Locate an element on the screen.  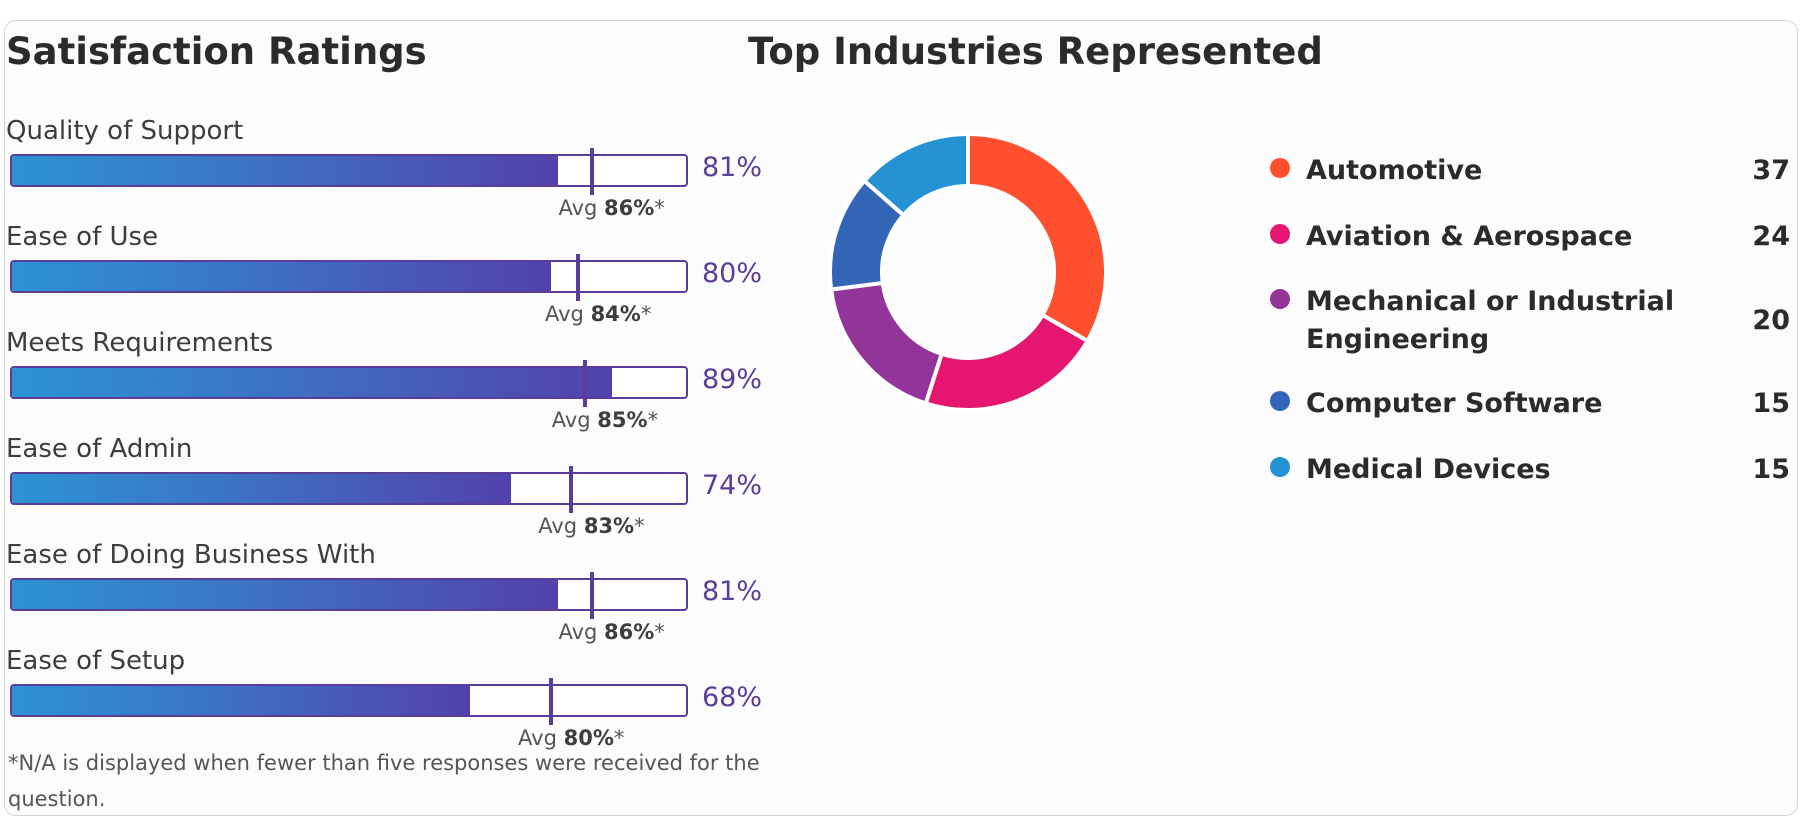
rating-label: Ease of Admin is located at coordinates (99, 449).